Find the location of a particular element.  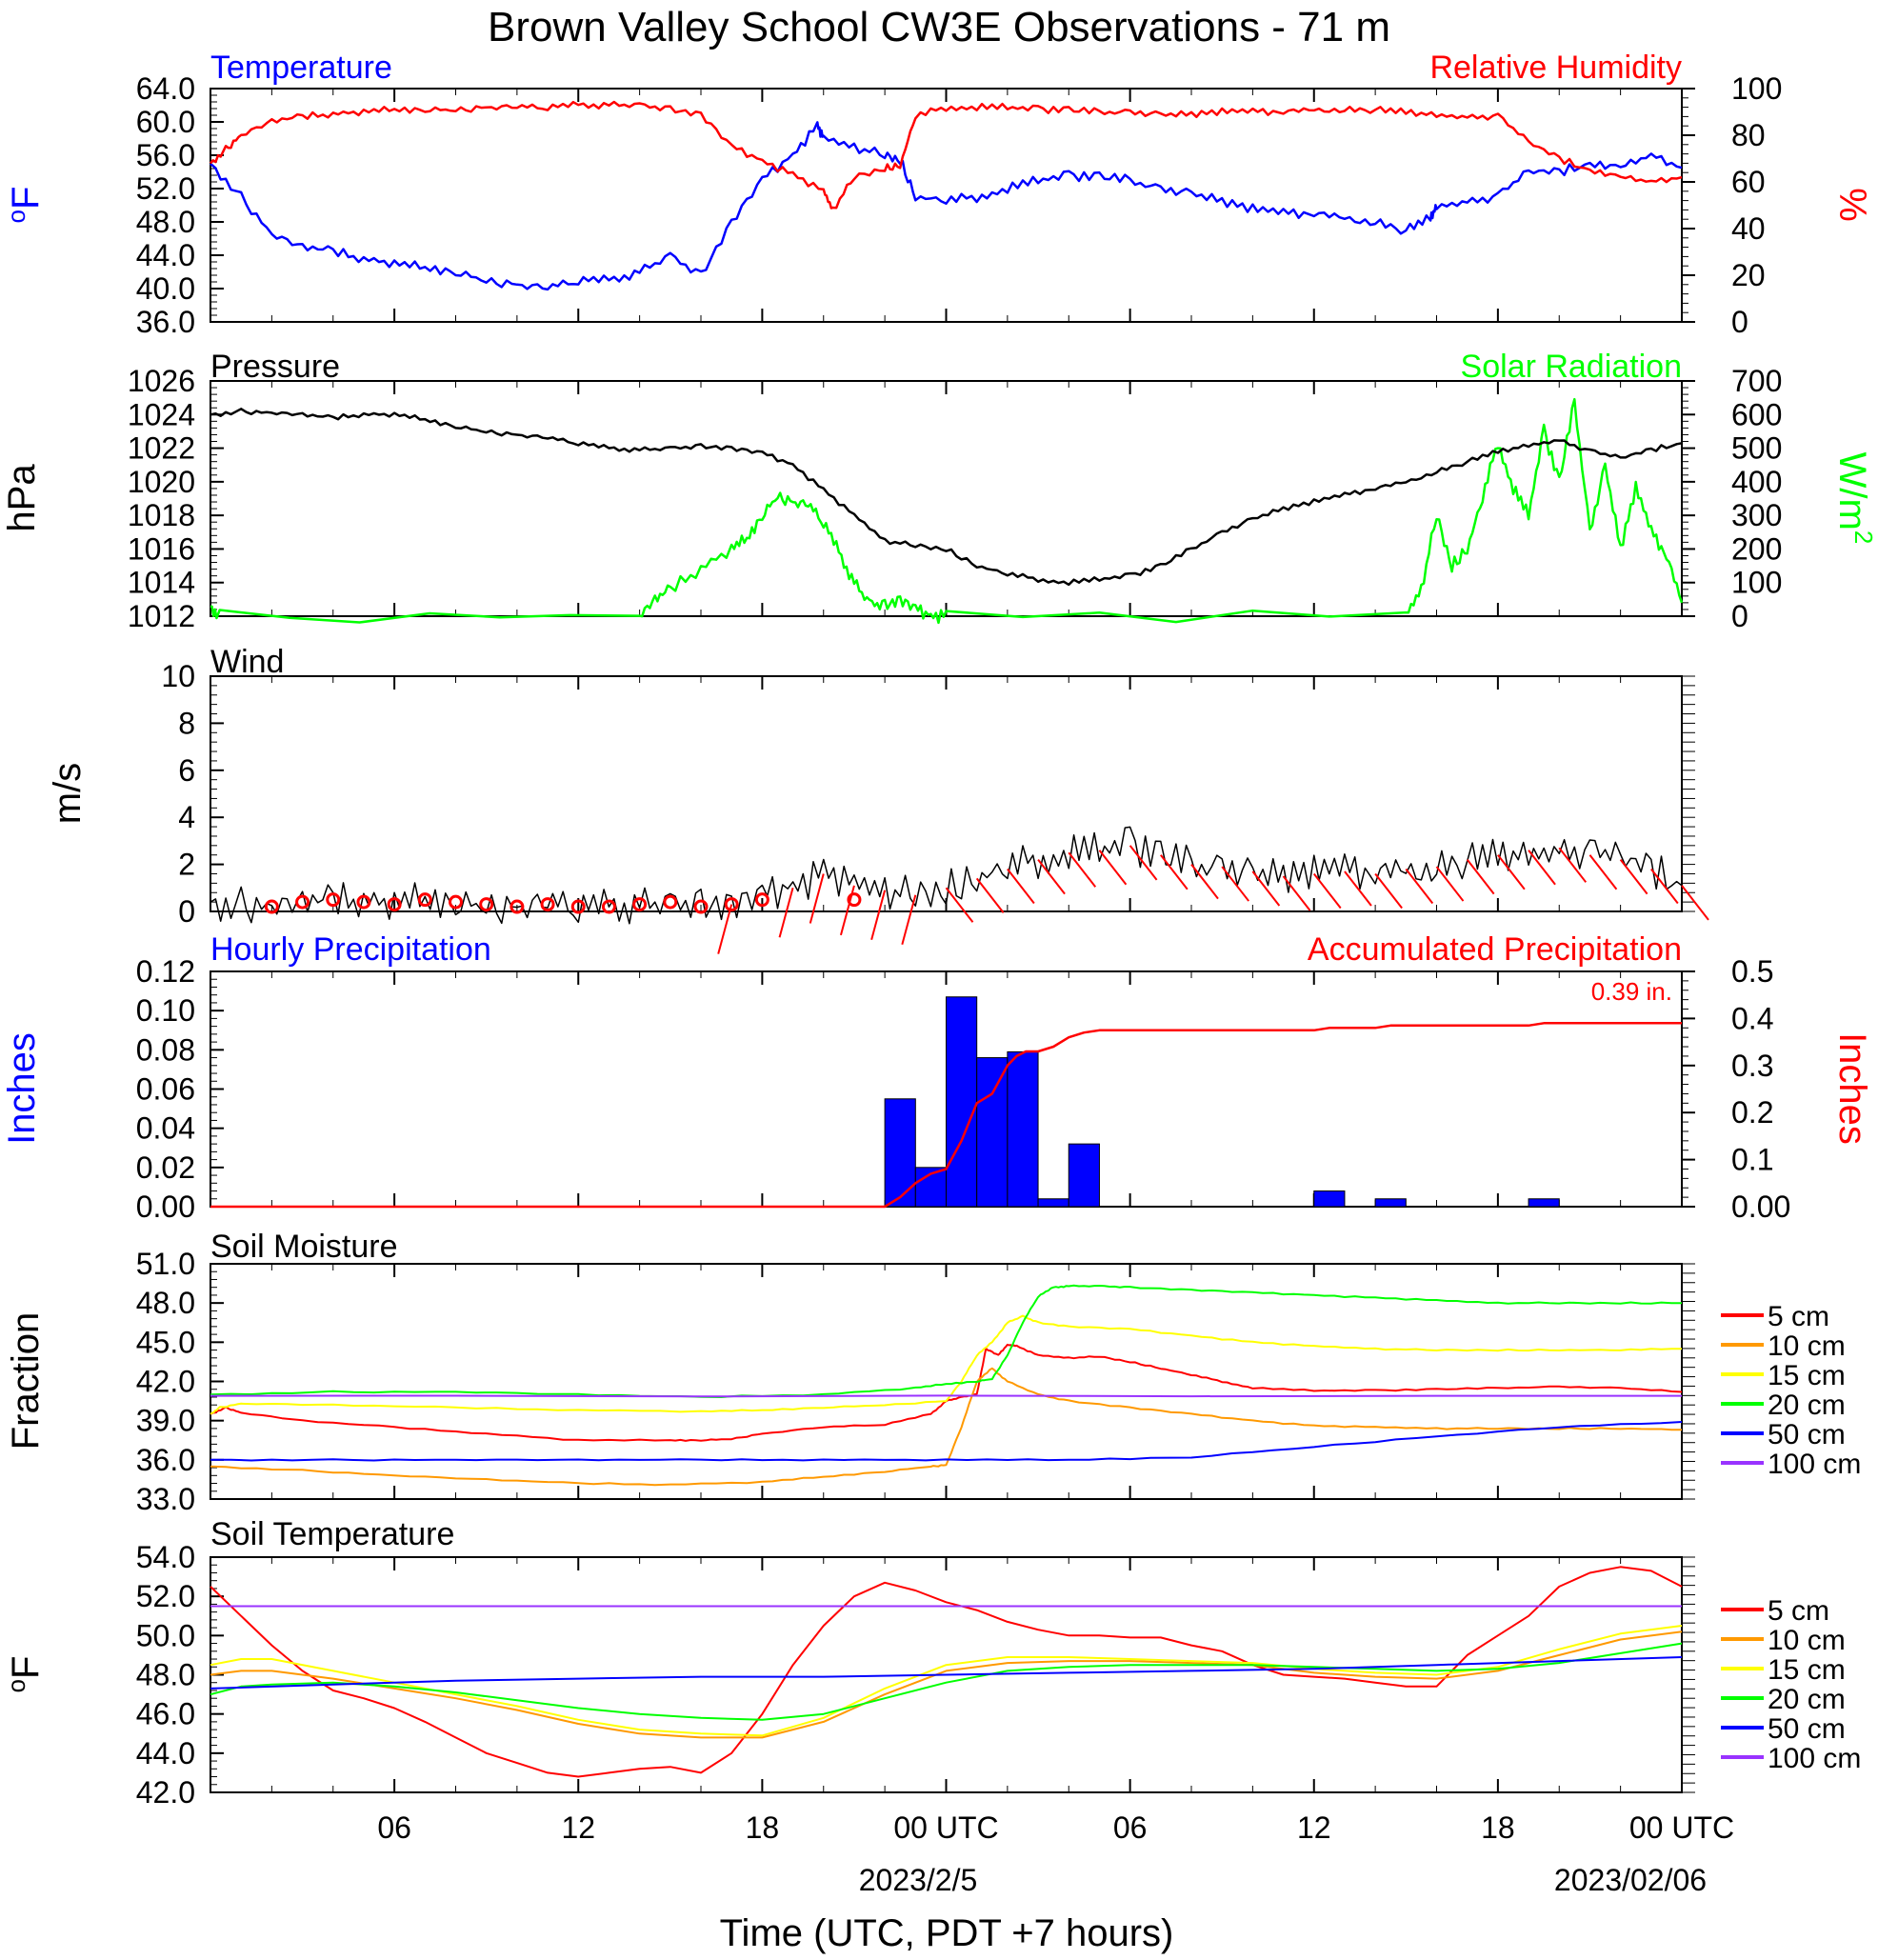

y-right-tick-label: 700 is located at coordinates (1756, 381).